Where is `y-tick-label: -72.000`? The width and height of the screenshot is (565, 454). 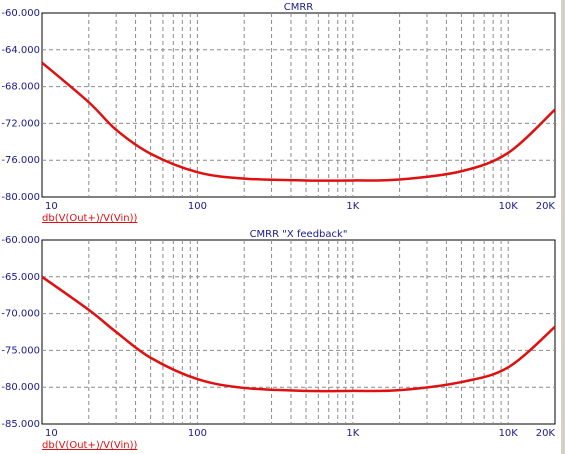
y-tick-label: -72.000 is located at coordinates (20, 123).